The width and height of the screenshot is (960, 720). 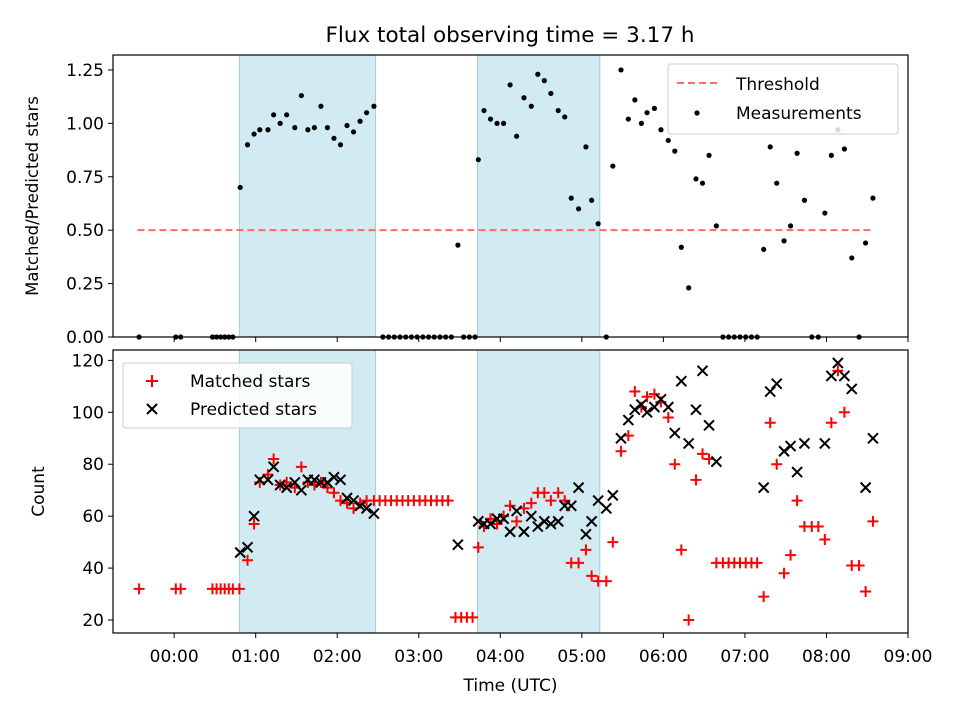 What do you see at coordinates (253, 410) in the screenshot?
I see `legend-predicted-label: Predicted stars` at bounding box center [253, 410].